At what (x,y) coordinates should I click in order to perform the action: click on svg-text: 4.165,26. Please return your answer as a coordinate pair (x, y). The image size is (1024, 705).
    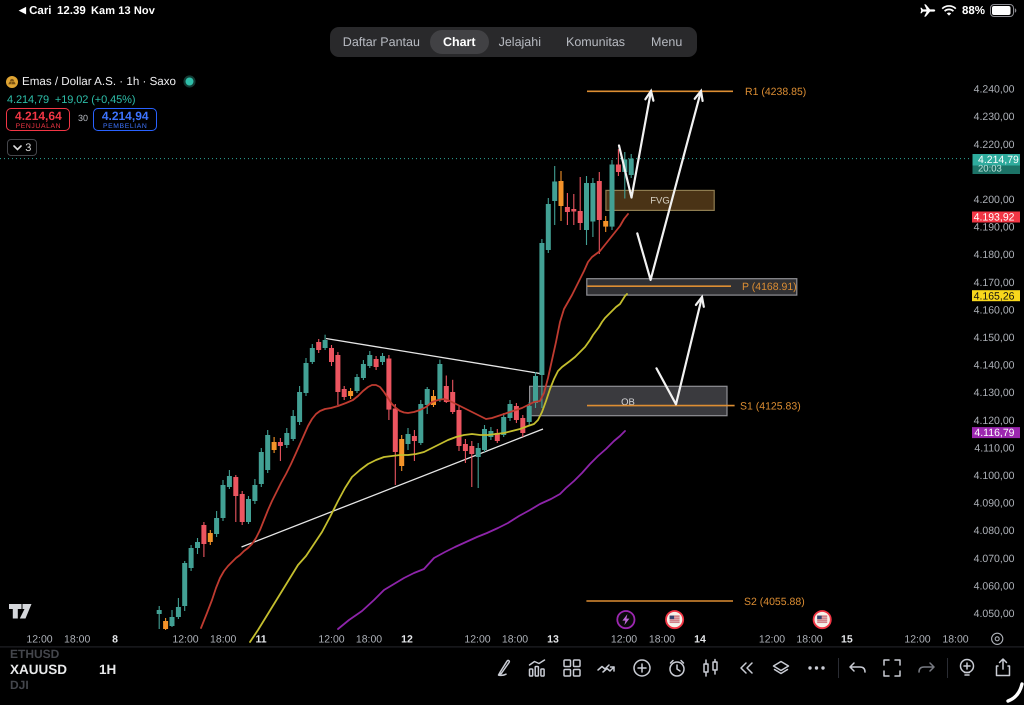
    Looking at the image, I should click on (994, 296).